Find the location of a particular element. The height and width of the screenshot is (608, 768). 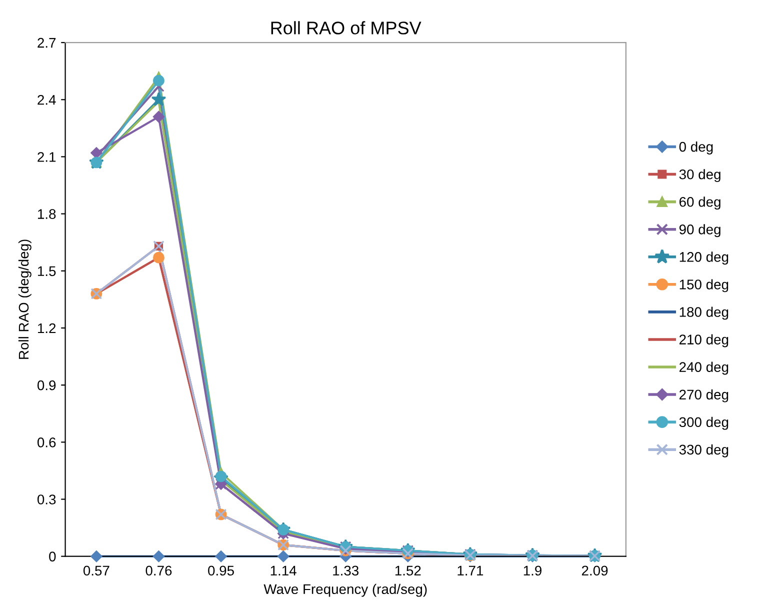

legend-label: 90 deg is located at coordinates (699, 231).